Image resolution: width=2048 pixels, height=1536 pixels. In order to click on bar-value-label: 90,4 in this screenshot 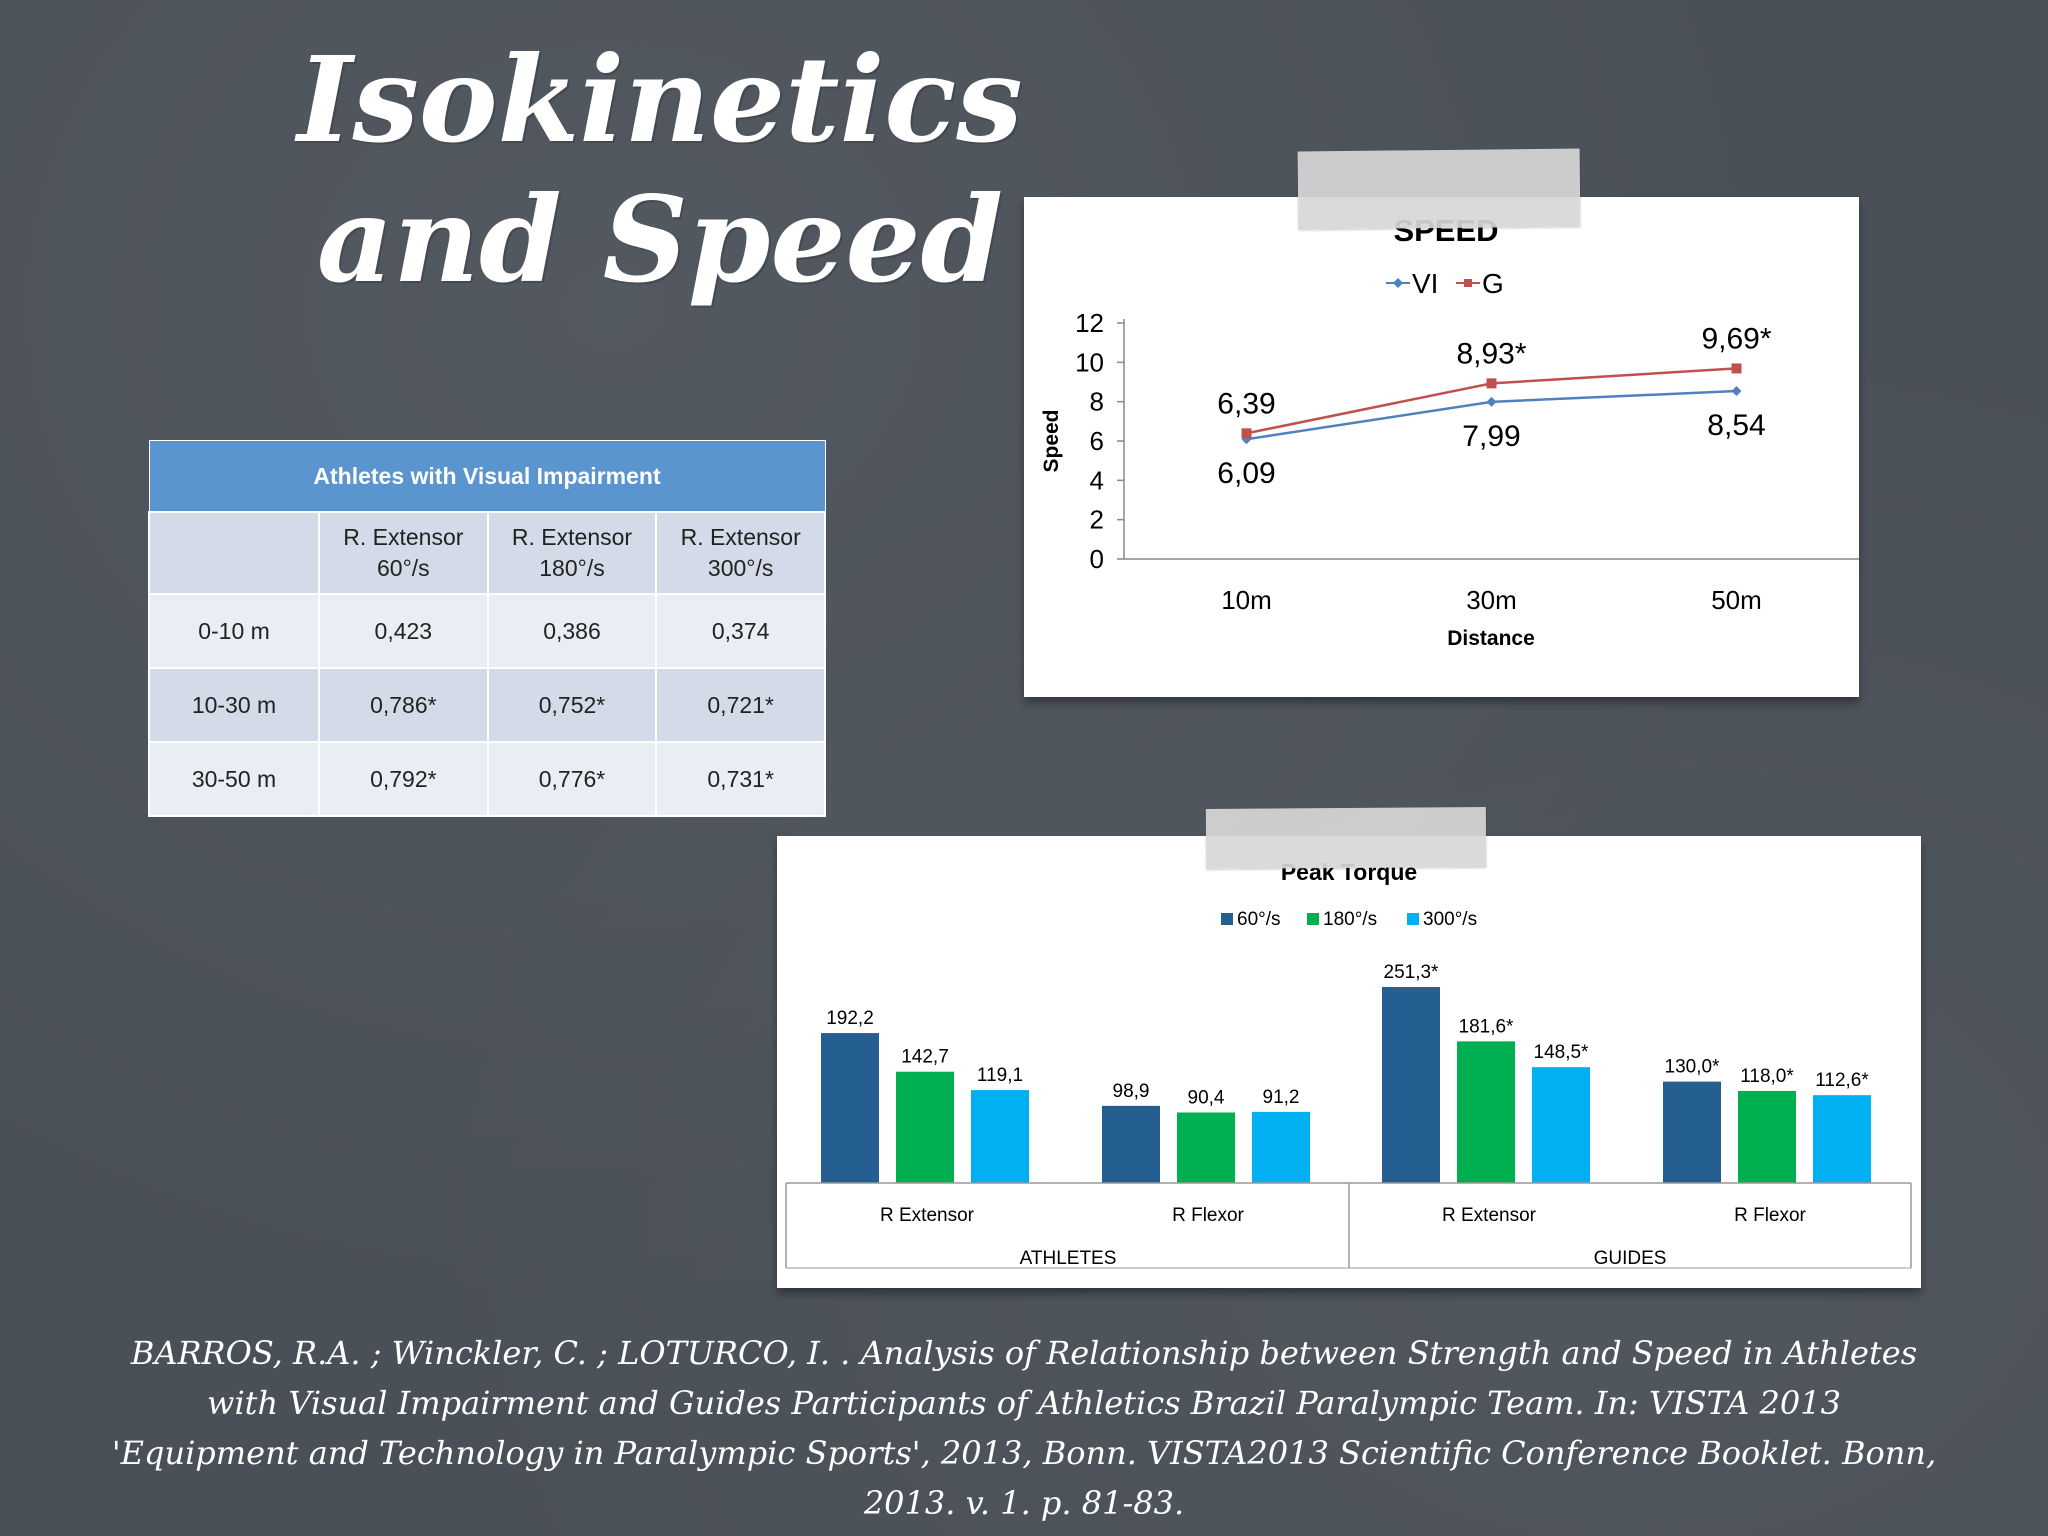, I will do `click(1206, 1097)`.